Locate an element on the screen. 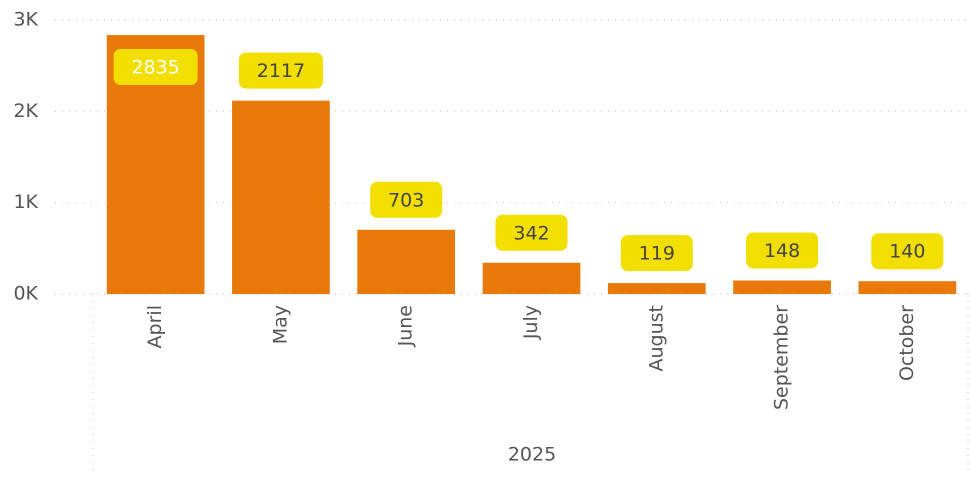 The width and height of the screenshot is (971, 481). data-label: 148 is located at coordinates (782, 251).